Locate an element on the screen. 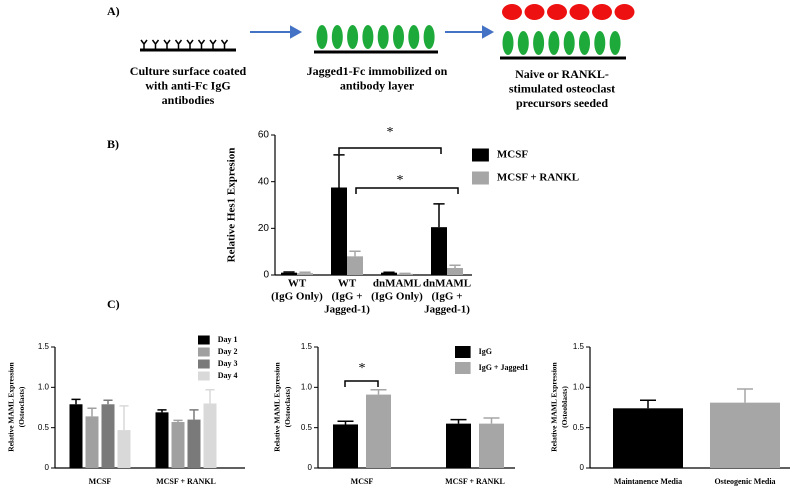 Image resolution: width=800 pixels, height=496 pixels. x-tick-label: Jagged-1) is located at coordinates (347, 310).